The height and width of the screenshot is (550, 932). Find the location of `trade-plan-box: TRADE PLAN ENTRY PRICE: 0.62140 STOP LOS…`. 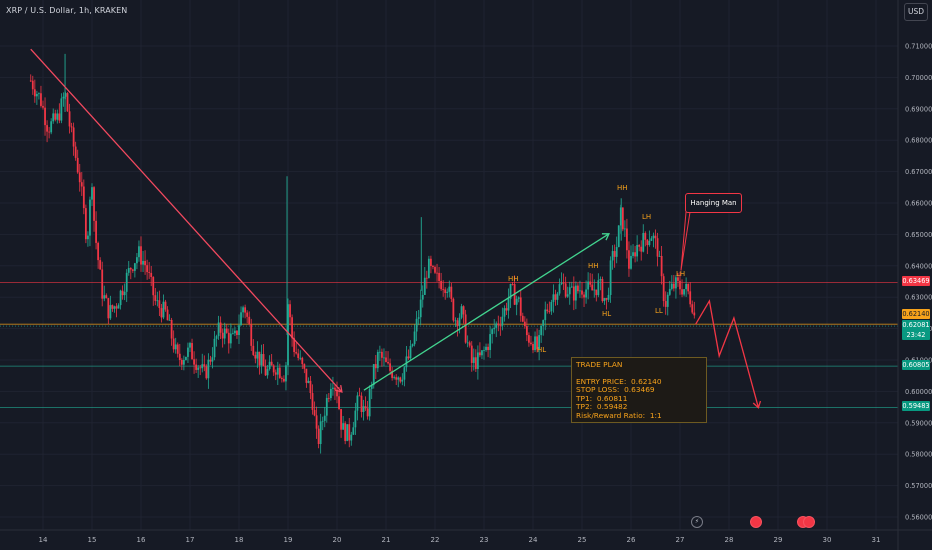

trade-plan-box: TRADE PLAN ENTRY PRICE: 0.62140 STOP LOS… is located at coordinates (639, 390).